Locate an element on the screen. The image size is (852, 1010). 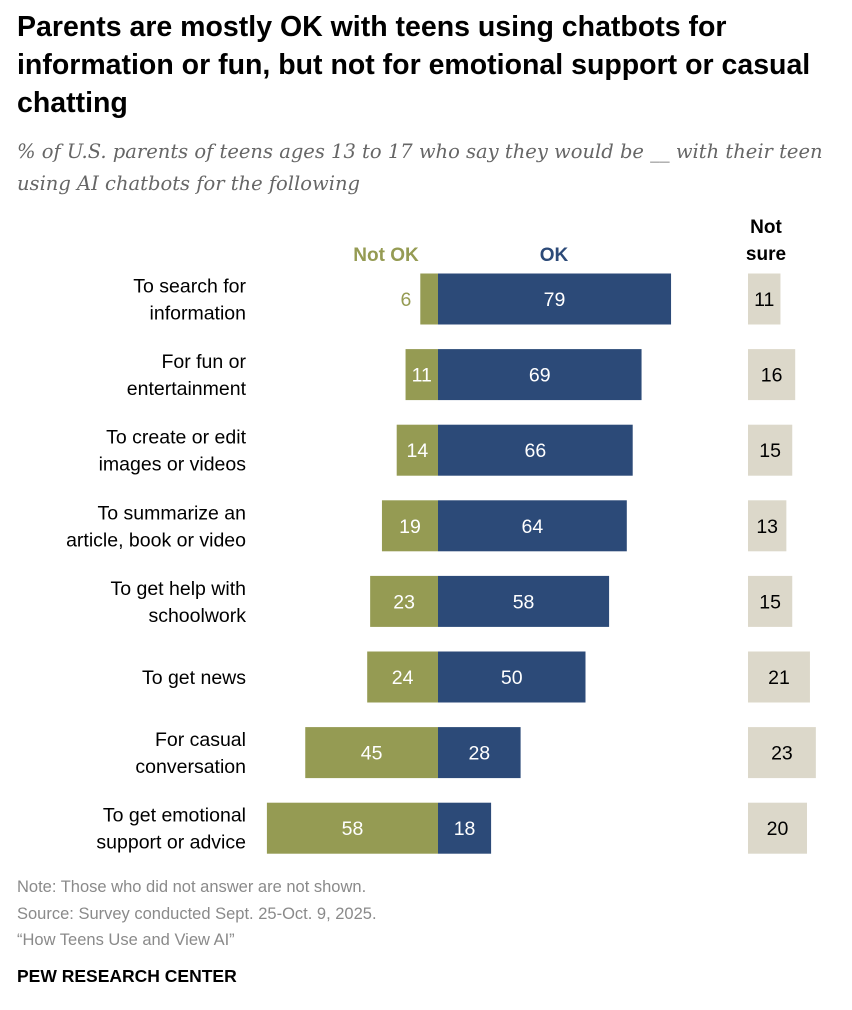
legend-ok: OK is located at coordinates (554, 255).